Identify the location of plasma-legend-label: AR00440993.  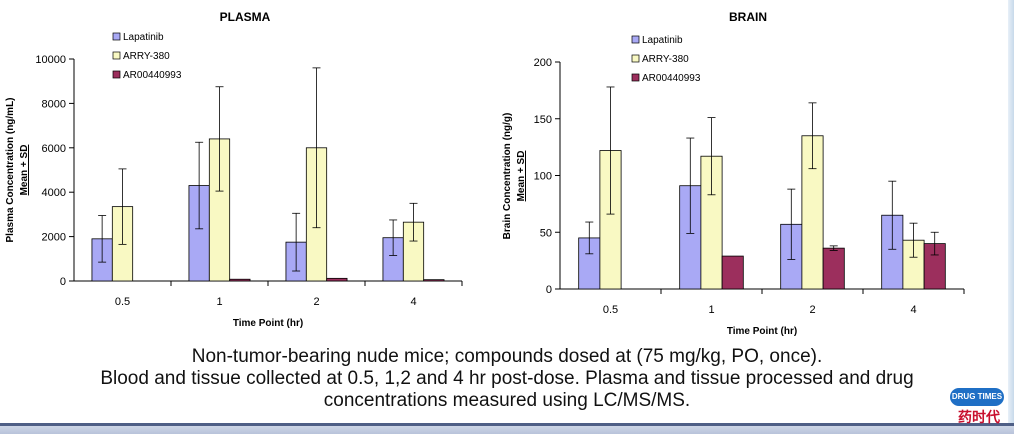
(152, 75).